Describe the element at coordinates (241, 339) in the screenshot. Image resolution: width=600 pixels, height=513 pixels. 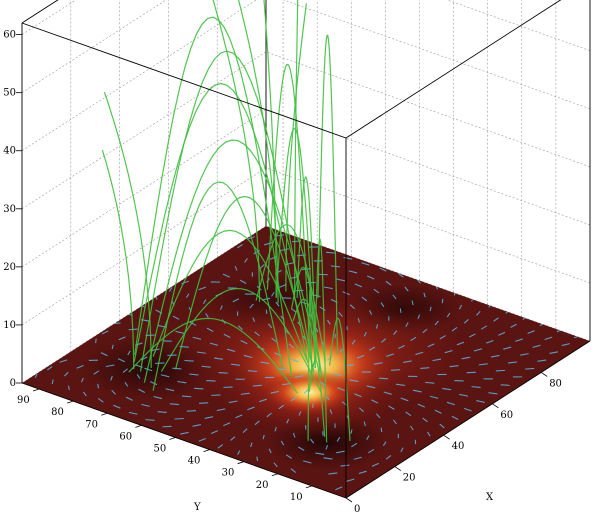
I see `field-line-loop` at that location.